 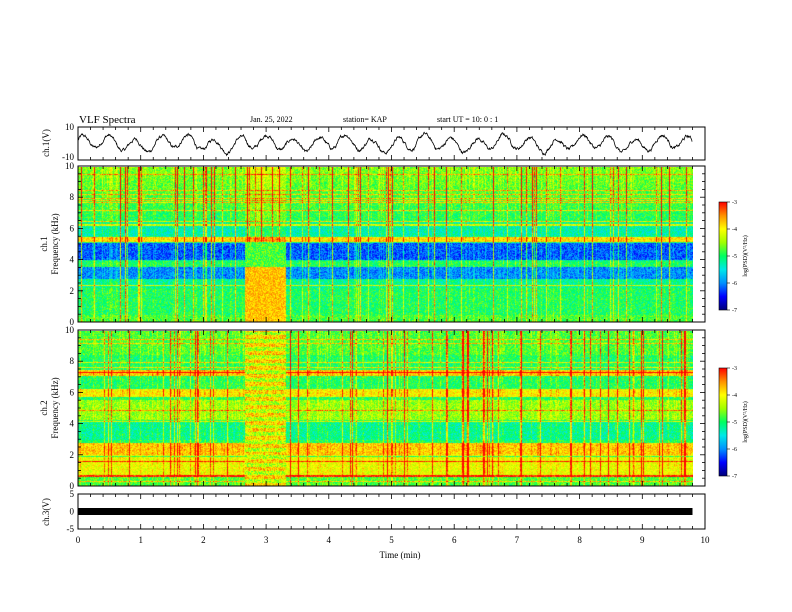 I want to click on x-tick-4: 4, so click(x=329, y=540).